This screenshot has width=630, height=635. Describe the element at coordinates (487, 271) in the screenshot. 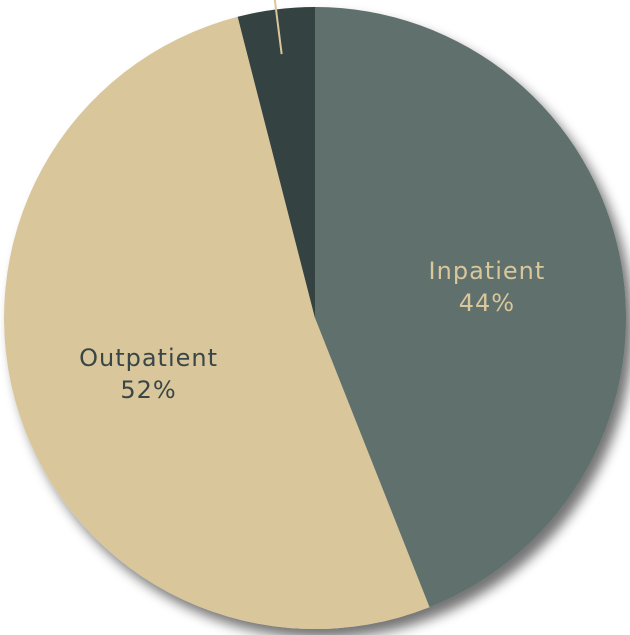

I see `pie-label-name: Inpatient` at that location.